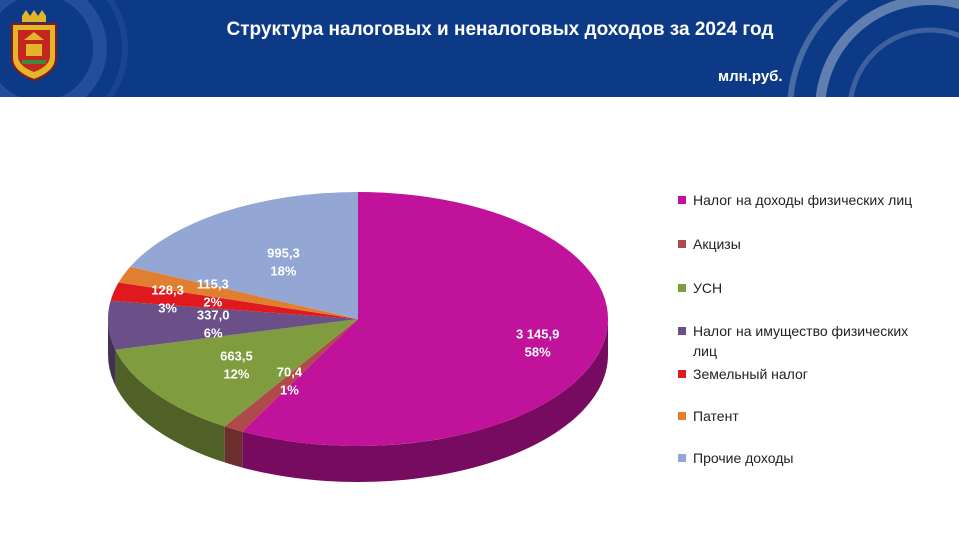  I want to click on data-label-percent-5: 2%, so click(212, 301).